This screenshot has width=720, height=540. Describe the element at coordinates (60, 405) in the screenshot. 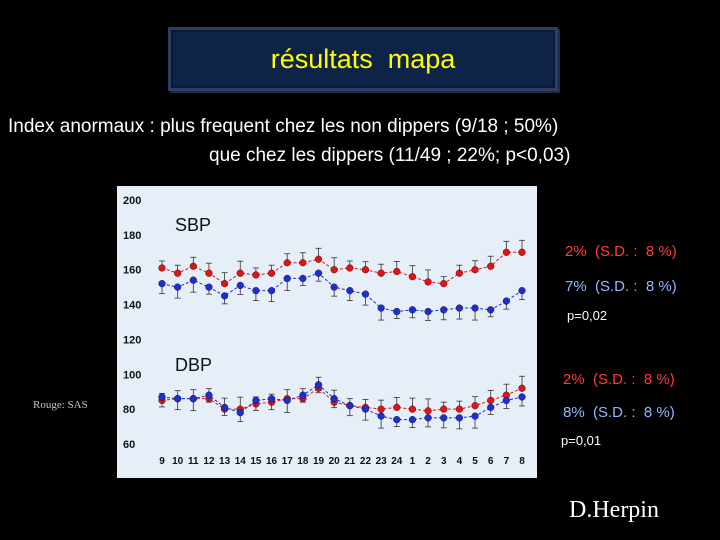

I see `legend-note: Rouge: SAS` at that location.